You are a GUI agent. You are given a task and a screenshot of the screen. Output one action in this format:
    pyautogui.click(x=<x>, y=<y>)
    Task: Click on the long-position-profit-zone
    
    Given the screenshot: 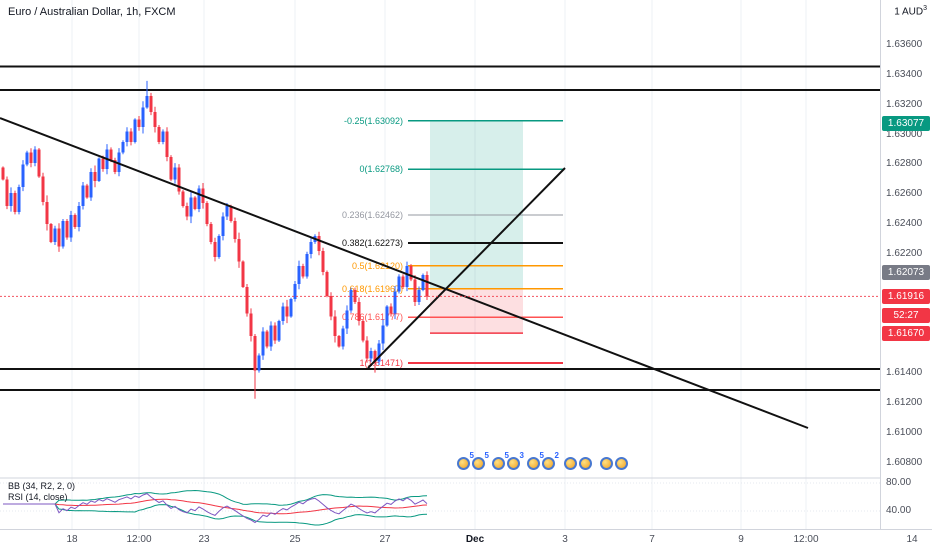 What is the action you would take?
    pyautogui.click(x=476, y=204)
    